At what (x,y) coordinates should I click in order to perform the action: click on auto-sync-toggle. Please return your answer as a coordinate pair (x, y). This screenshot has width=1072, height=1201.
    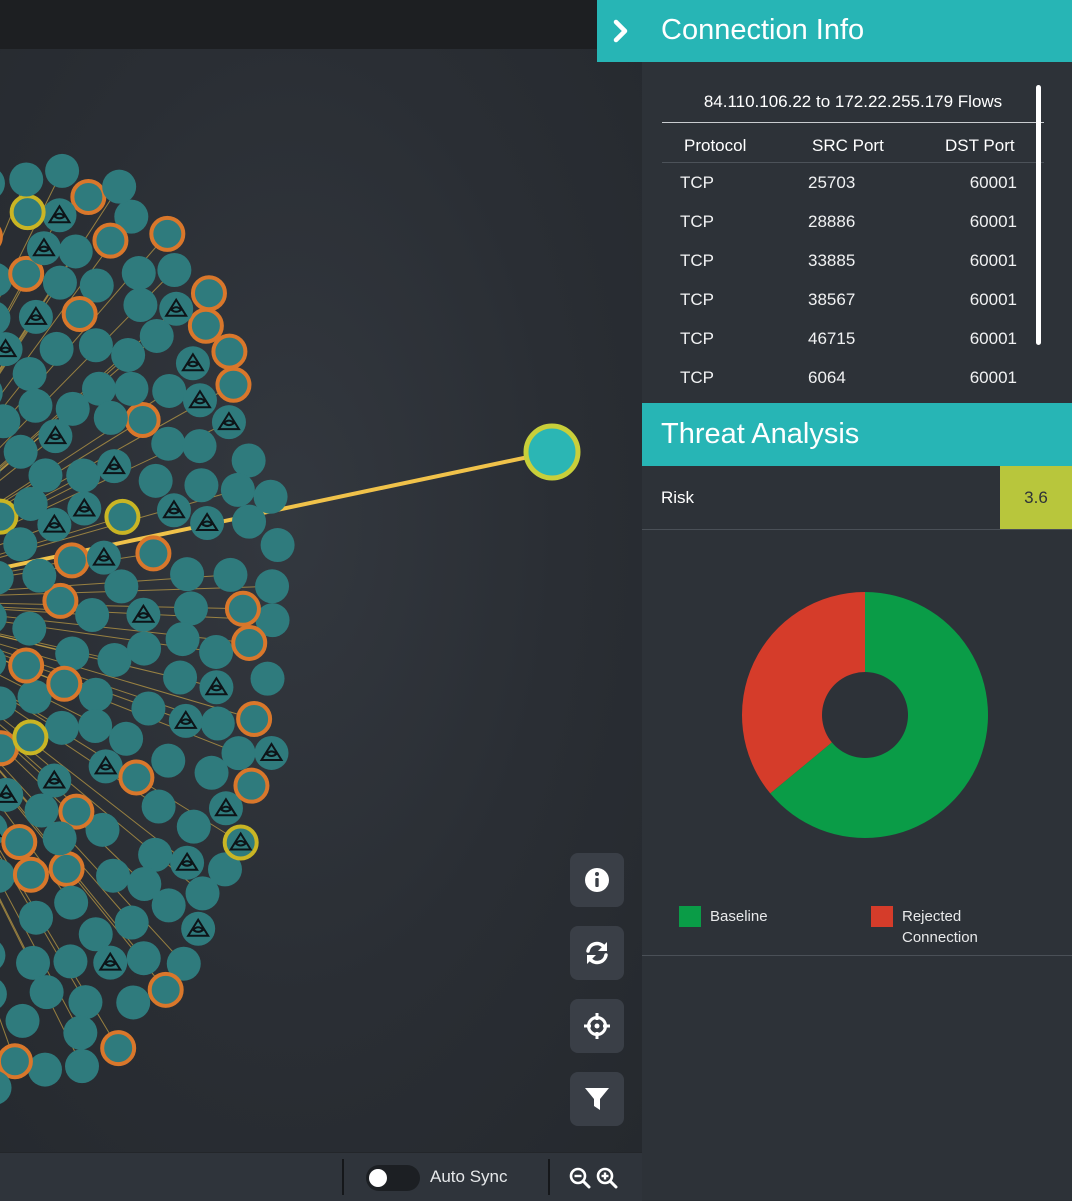
    Looking at the image, I should click on (393, 1178).